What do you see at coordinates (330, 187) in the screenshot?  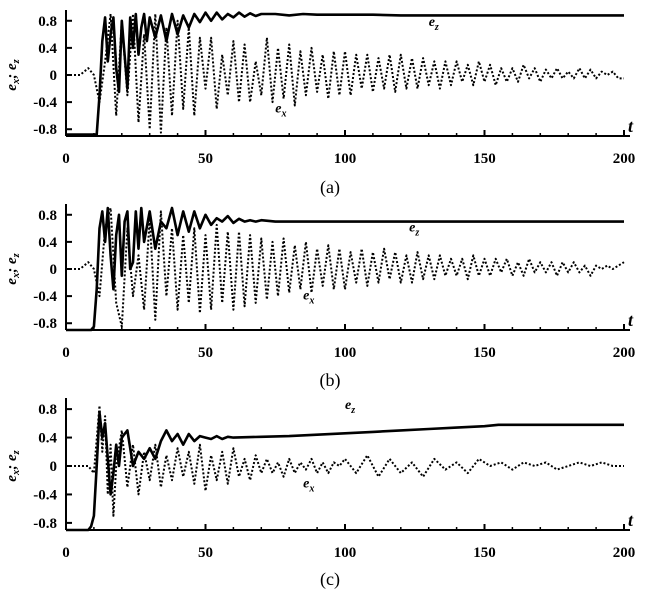 I see `panel-label: (a)` at bounding box center [330, 187].